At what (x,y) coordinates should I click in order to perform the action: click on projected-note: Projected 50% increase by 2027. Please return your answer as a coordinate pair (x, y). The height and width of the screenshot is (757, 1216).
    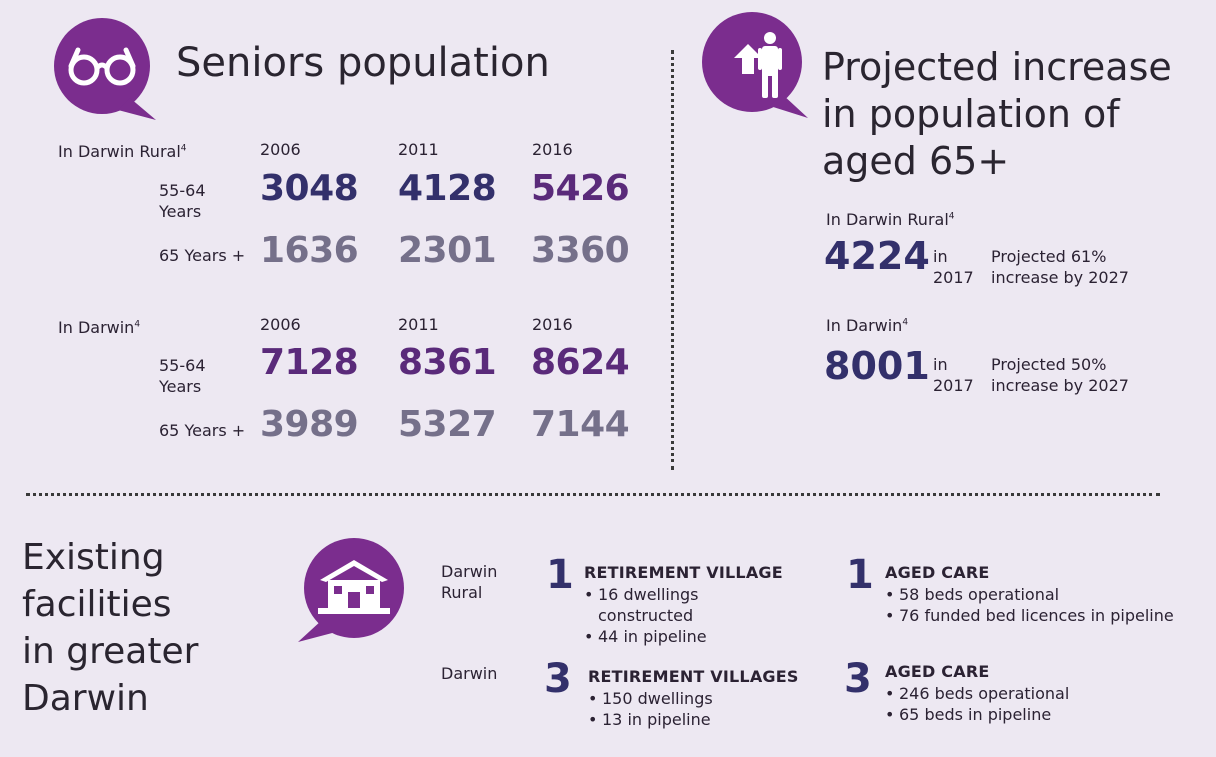
    Looking at the image, I should click on (1060, 375).